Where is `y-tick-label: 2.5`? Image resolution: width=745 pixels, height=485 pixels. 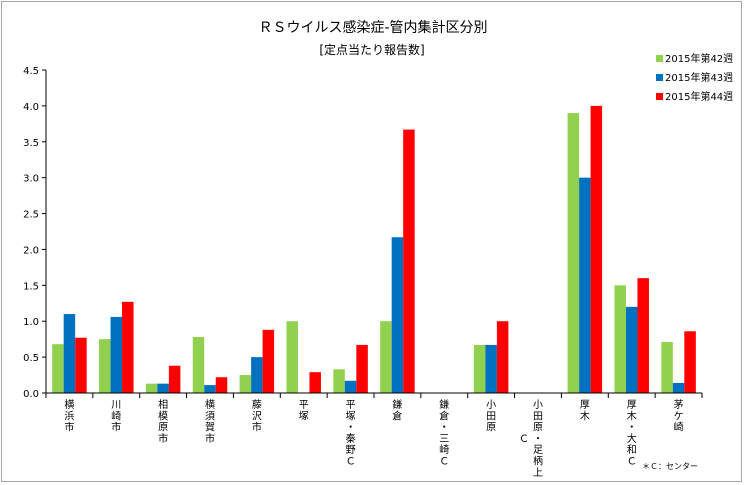 y-tick-label: 2.5 is located at coordinates (31, 215).